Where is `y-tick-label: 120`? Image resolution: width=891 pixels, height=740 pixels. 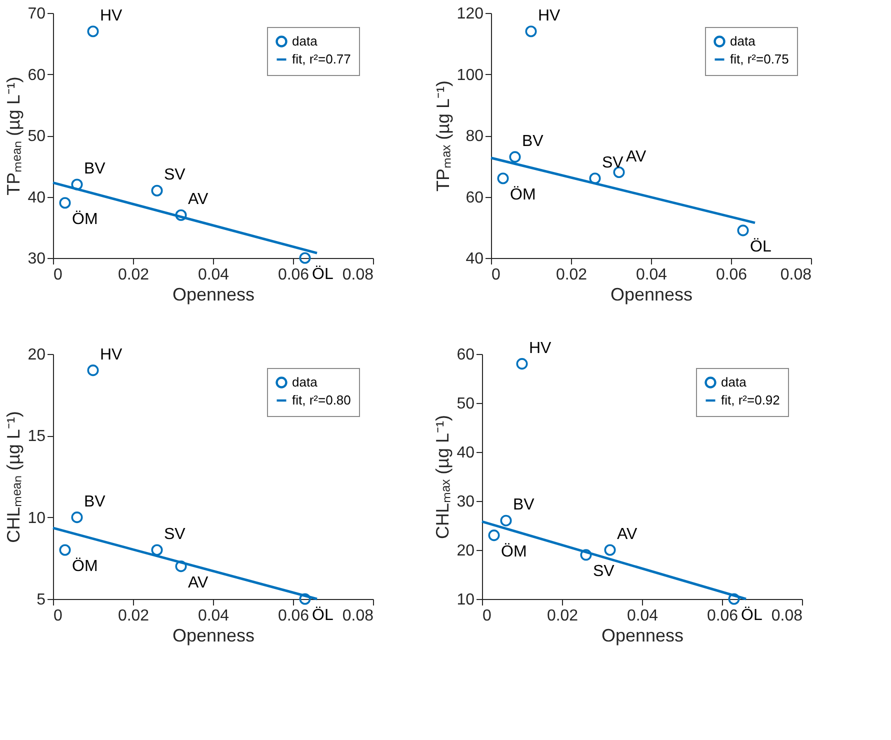
y-tick-label: 120 is located at coordinates (470, 14).